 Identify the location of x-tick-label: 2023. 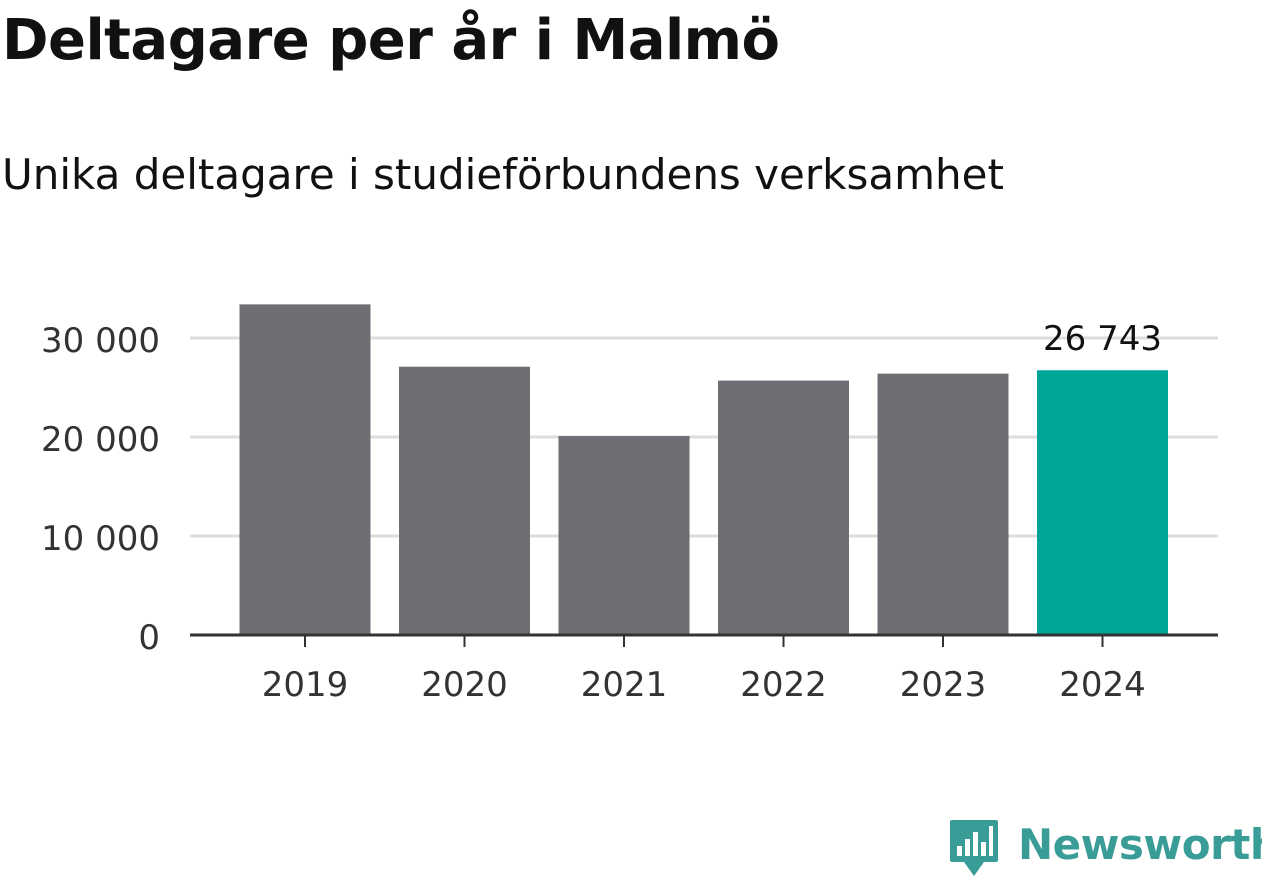
(943, 685).